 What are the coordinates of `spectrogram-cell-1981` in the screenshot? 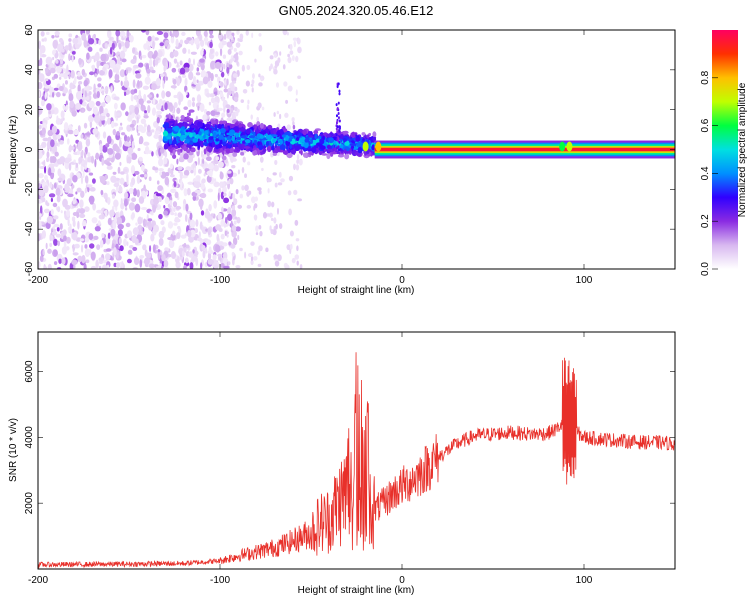 It's located at (236, 99).